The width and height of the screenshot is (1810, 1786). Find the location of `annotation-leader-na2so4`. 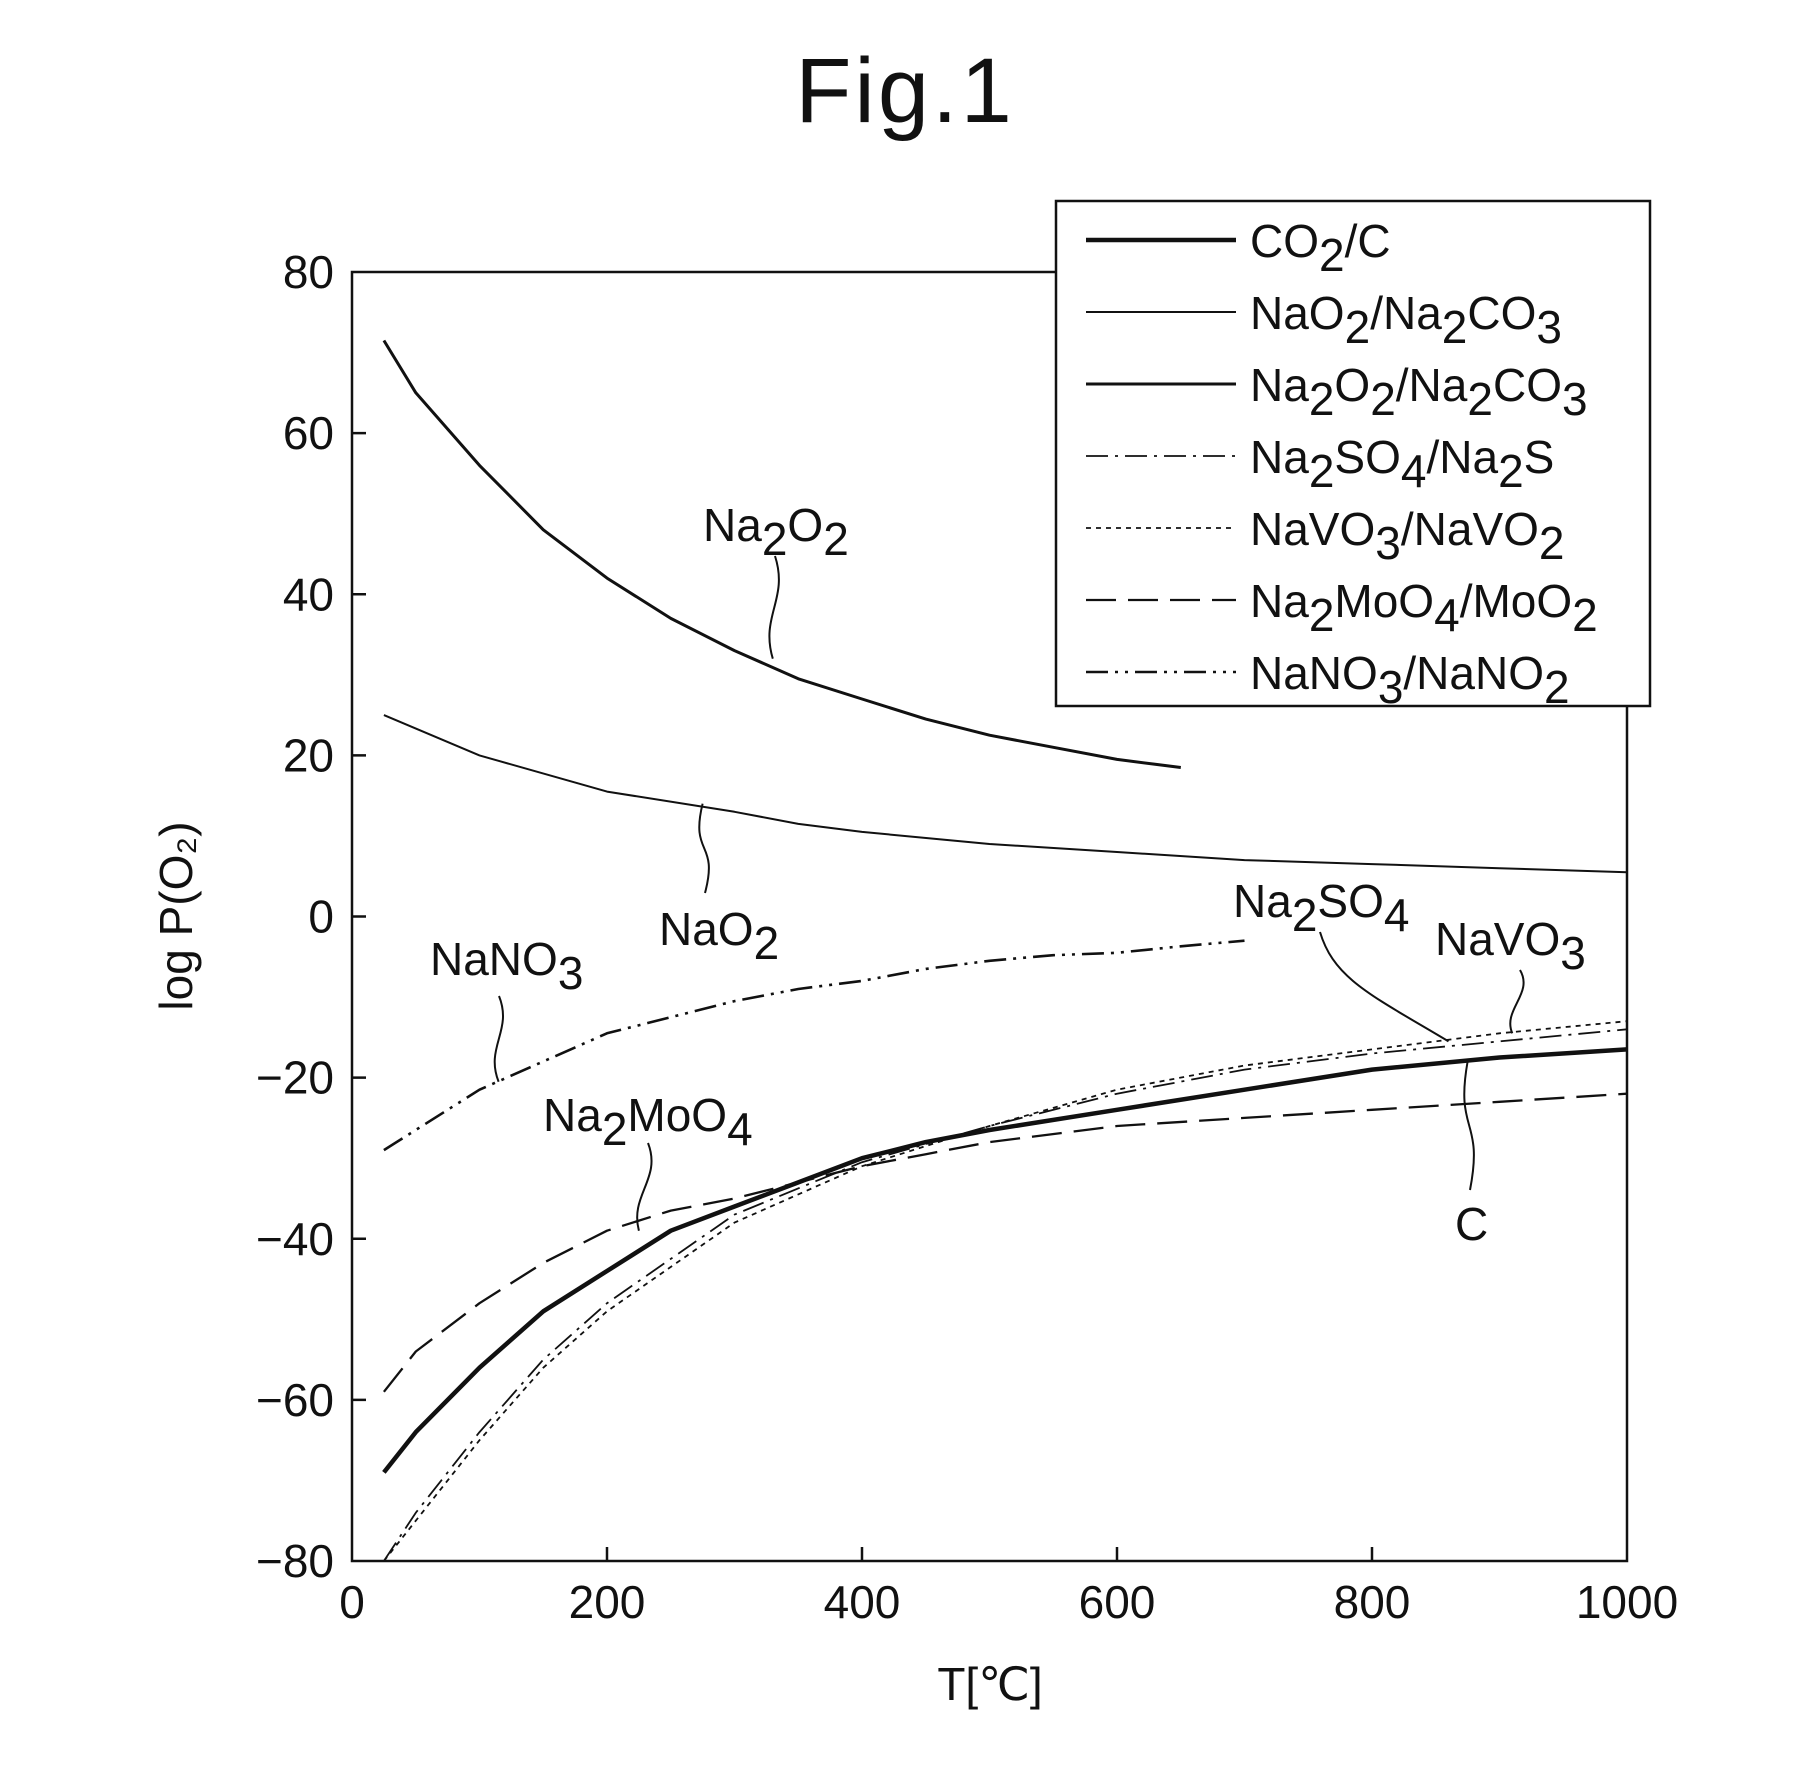

annotation-leader-na2so4 is located at coordinates (1384, 986).